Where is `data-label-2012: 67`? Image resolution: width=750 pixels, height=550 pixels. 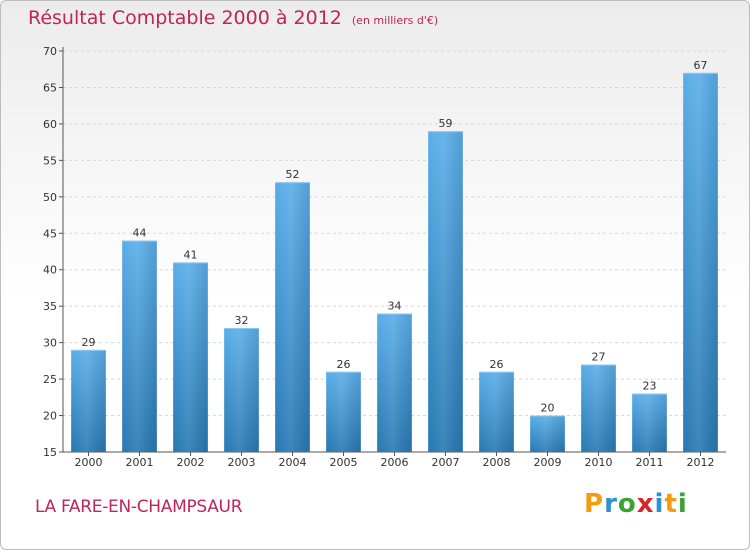 data-label-2012: 67 is located at coordinates (701, 65).